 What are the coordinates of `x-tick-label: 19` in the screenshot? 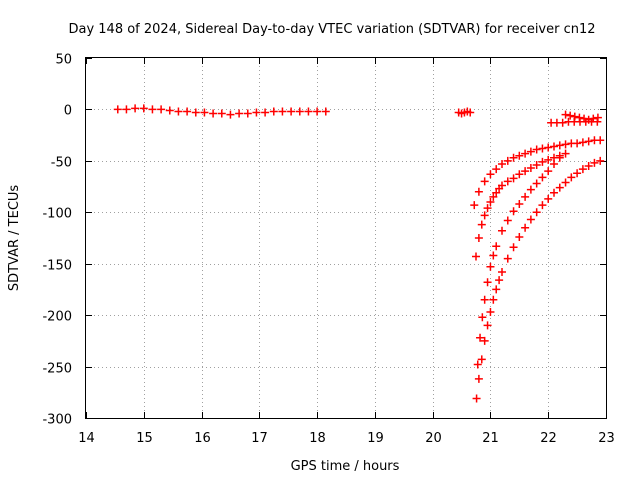 It's located at (375, 438).